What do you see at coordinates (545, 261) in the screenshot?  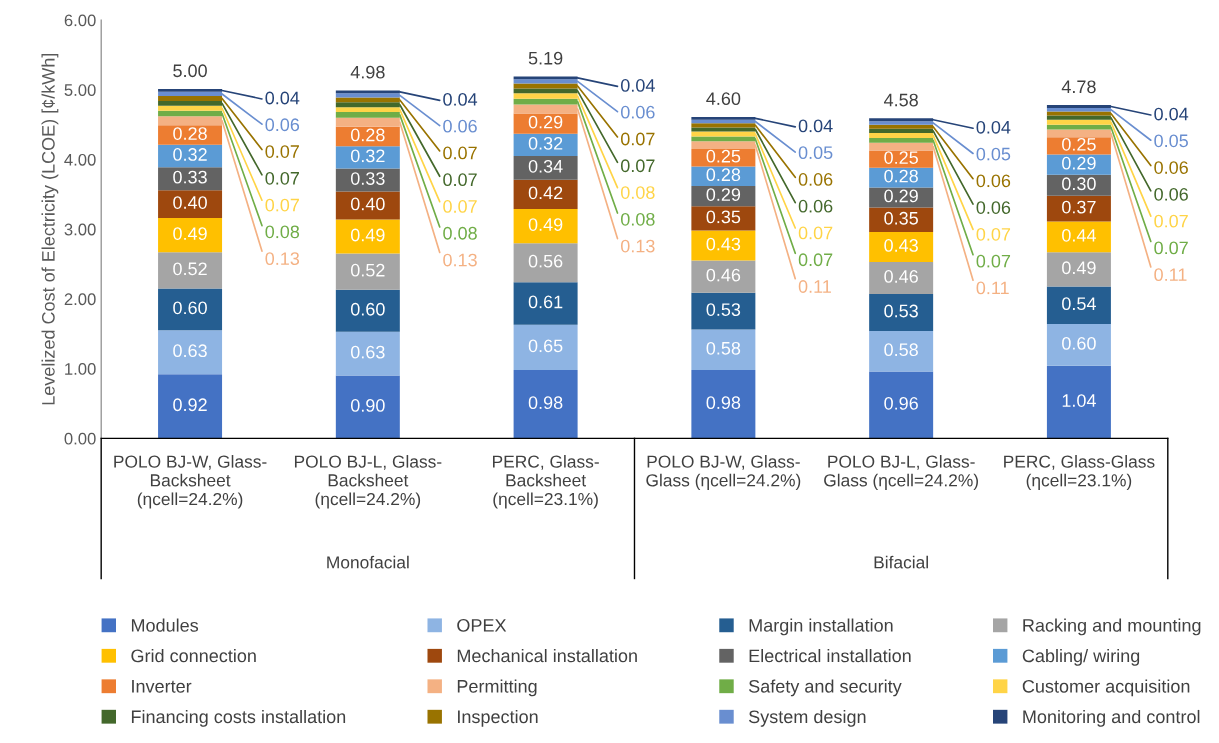 I see `data-label: 0.56` at bounding box center [545, 261].